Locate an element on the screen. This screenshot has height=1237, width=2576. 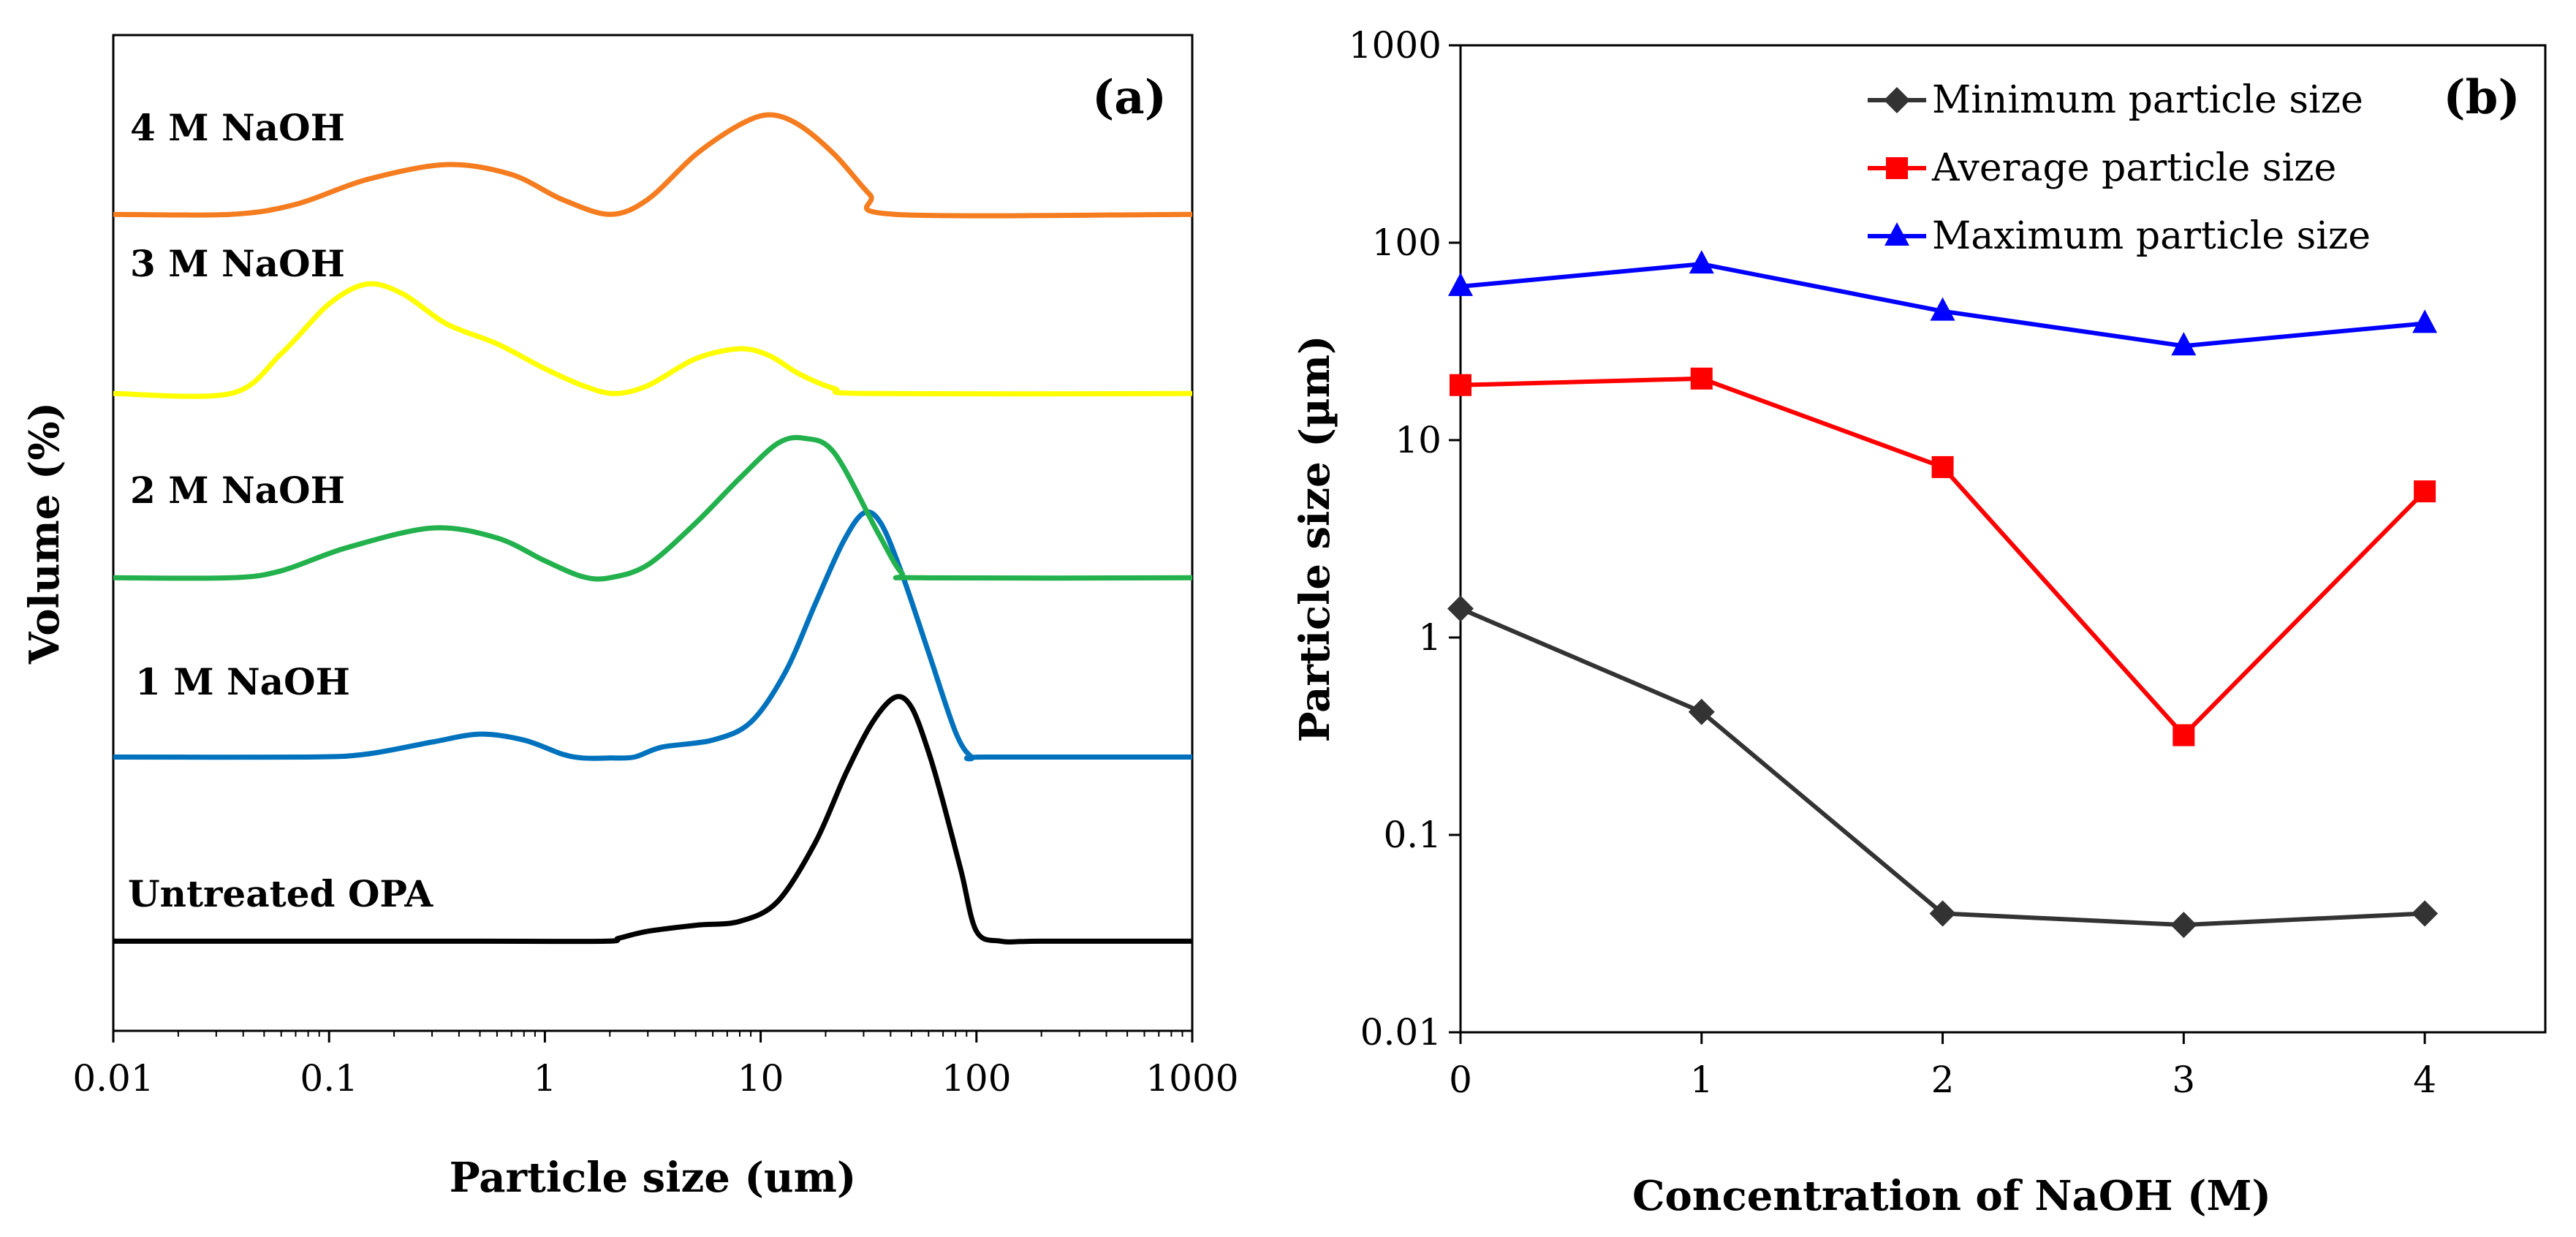
x-tick-label: 0.1 is located at coordinates (329, 1078).